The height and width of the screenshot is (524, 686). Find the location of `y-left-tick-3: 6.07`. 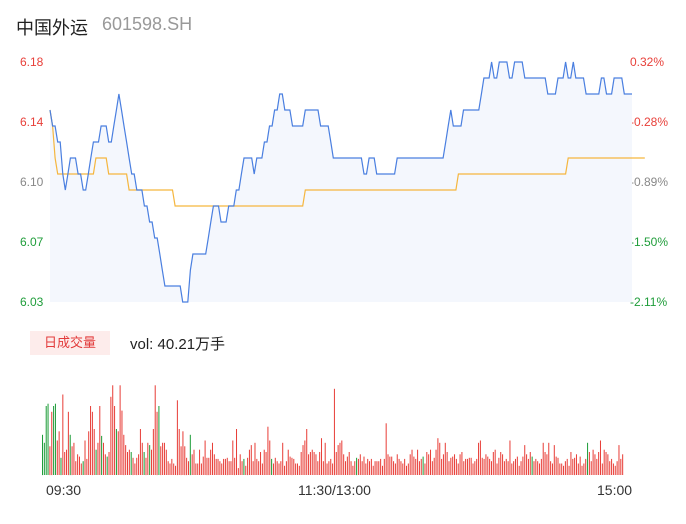

y-left-tick-3: 6.07 is located at coordinates (32, 242).